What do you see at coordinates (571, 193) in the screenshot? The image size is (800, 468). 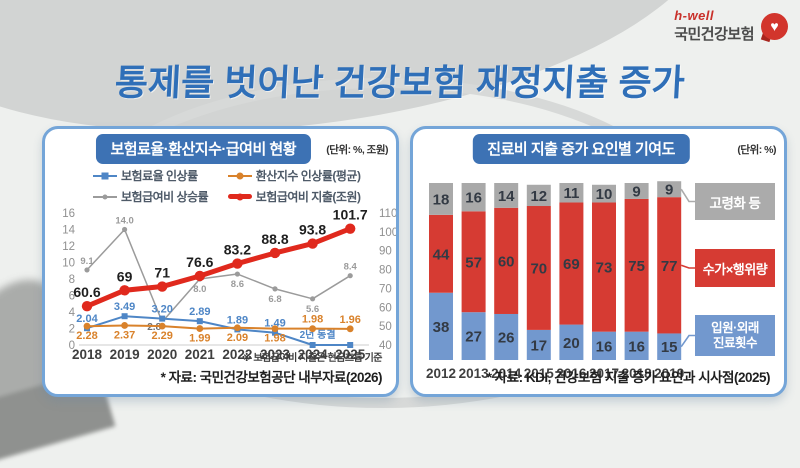 I see `svg-text: 11` at bounding box center [571, 193].